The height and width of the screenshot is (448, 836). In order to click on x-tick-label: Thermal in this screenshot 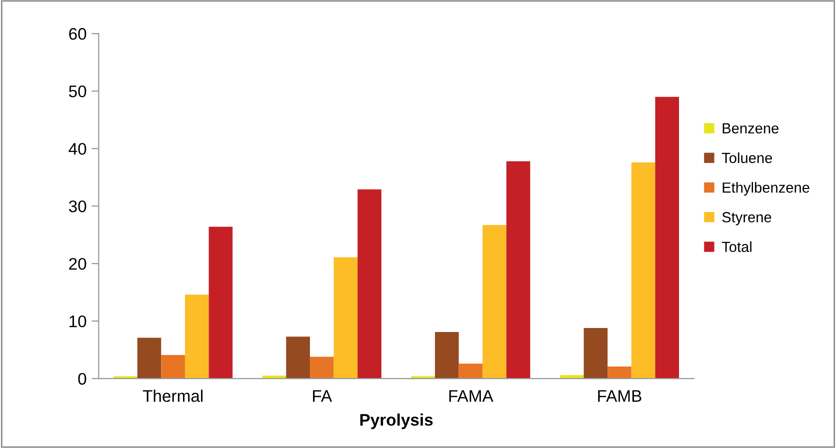, I will do `click(172, 396)`.